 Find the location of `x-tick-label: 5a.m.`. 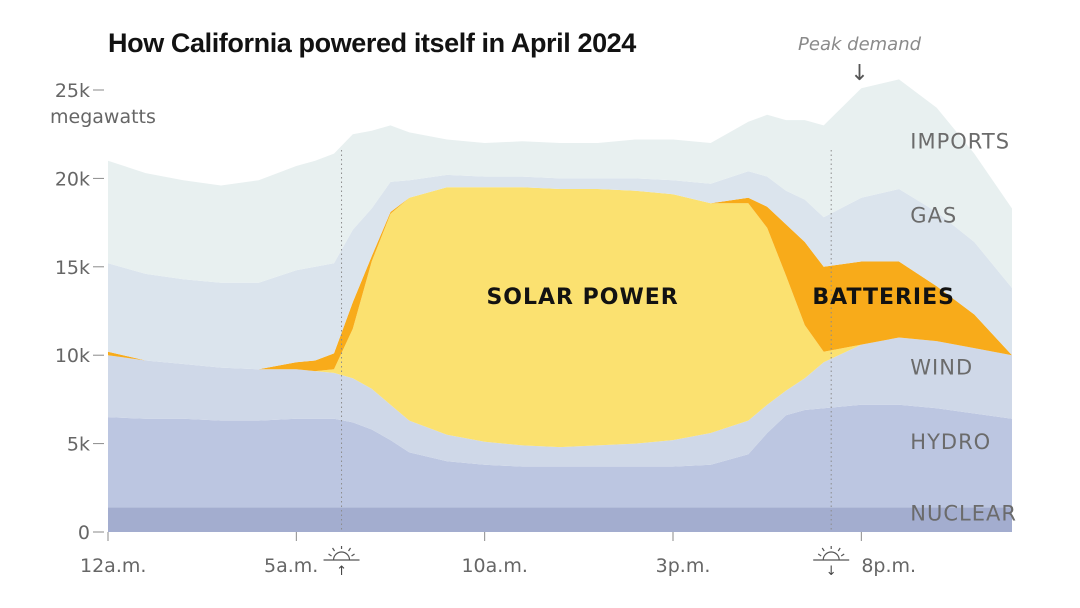

x-tick-label: 5a.m. is located at coordinates (291, 566).